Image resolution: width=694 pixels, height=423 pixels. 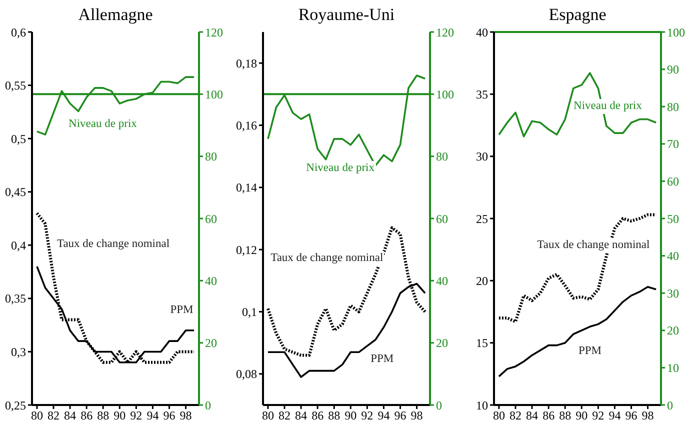 I want to click on y2-tick-label: 70, so click(x=673, y=144).